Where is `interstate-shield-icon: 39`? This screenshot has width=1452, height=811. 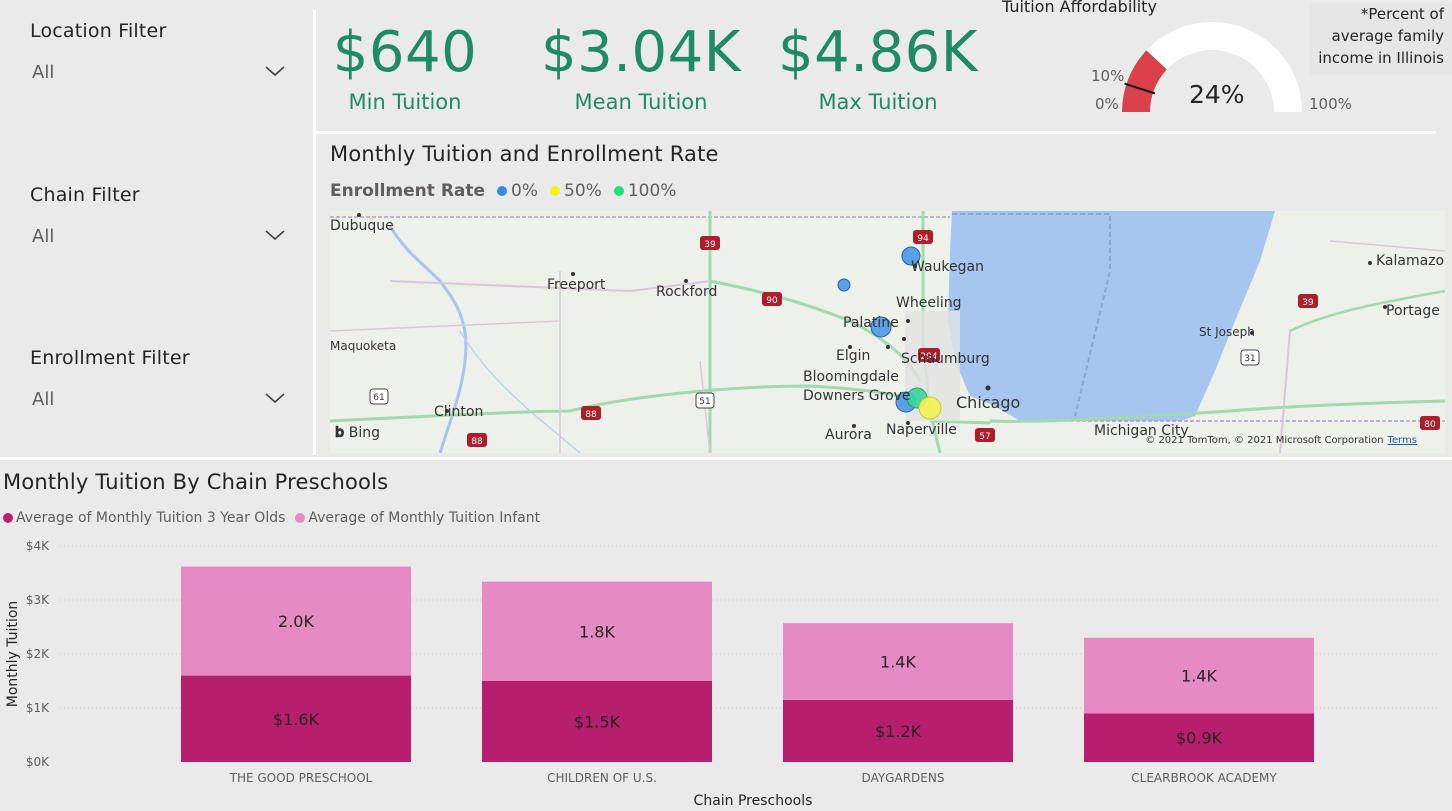 interstate-shield-icon: 39 is located at coordinates (1308, 301).